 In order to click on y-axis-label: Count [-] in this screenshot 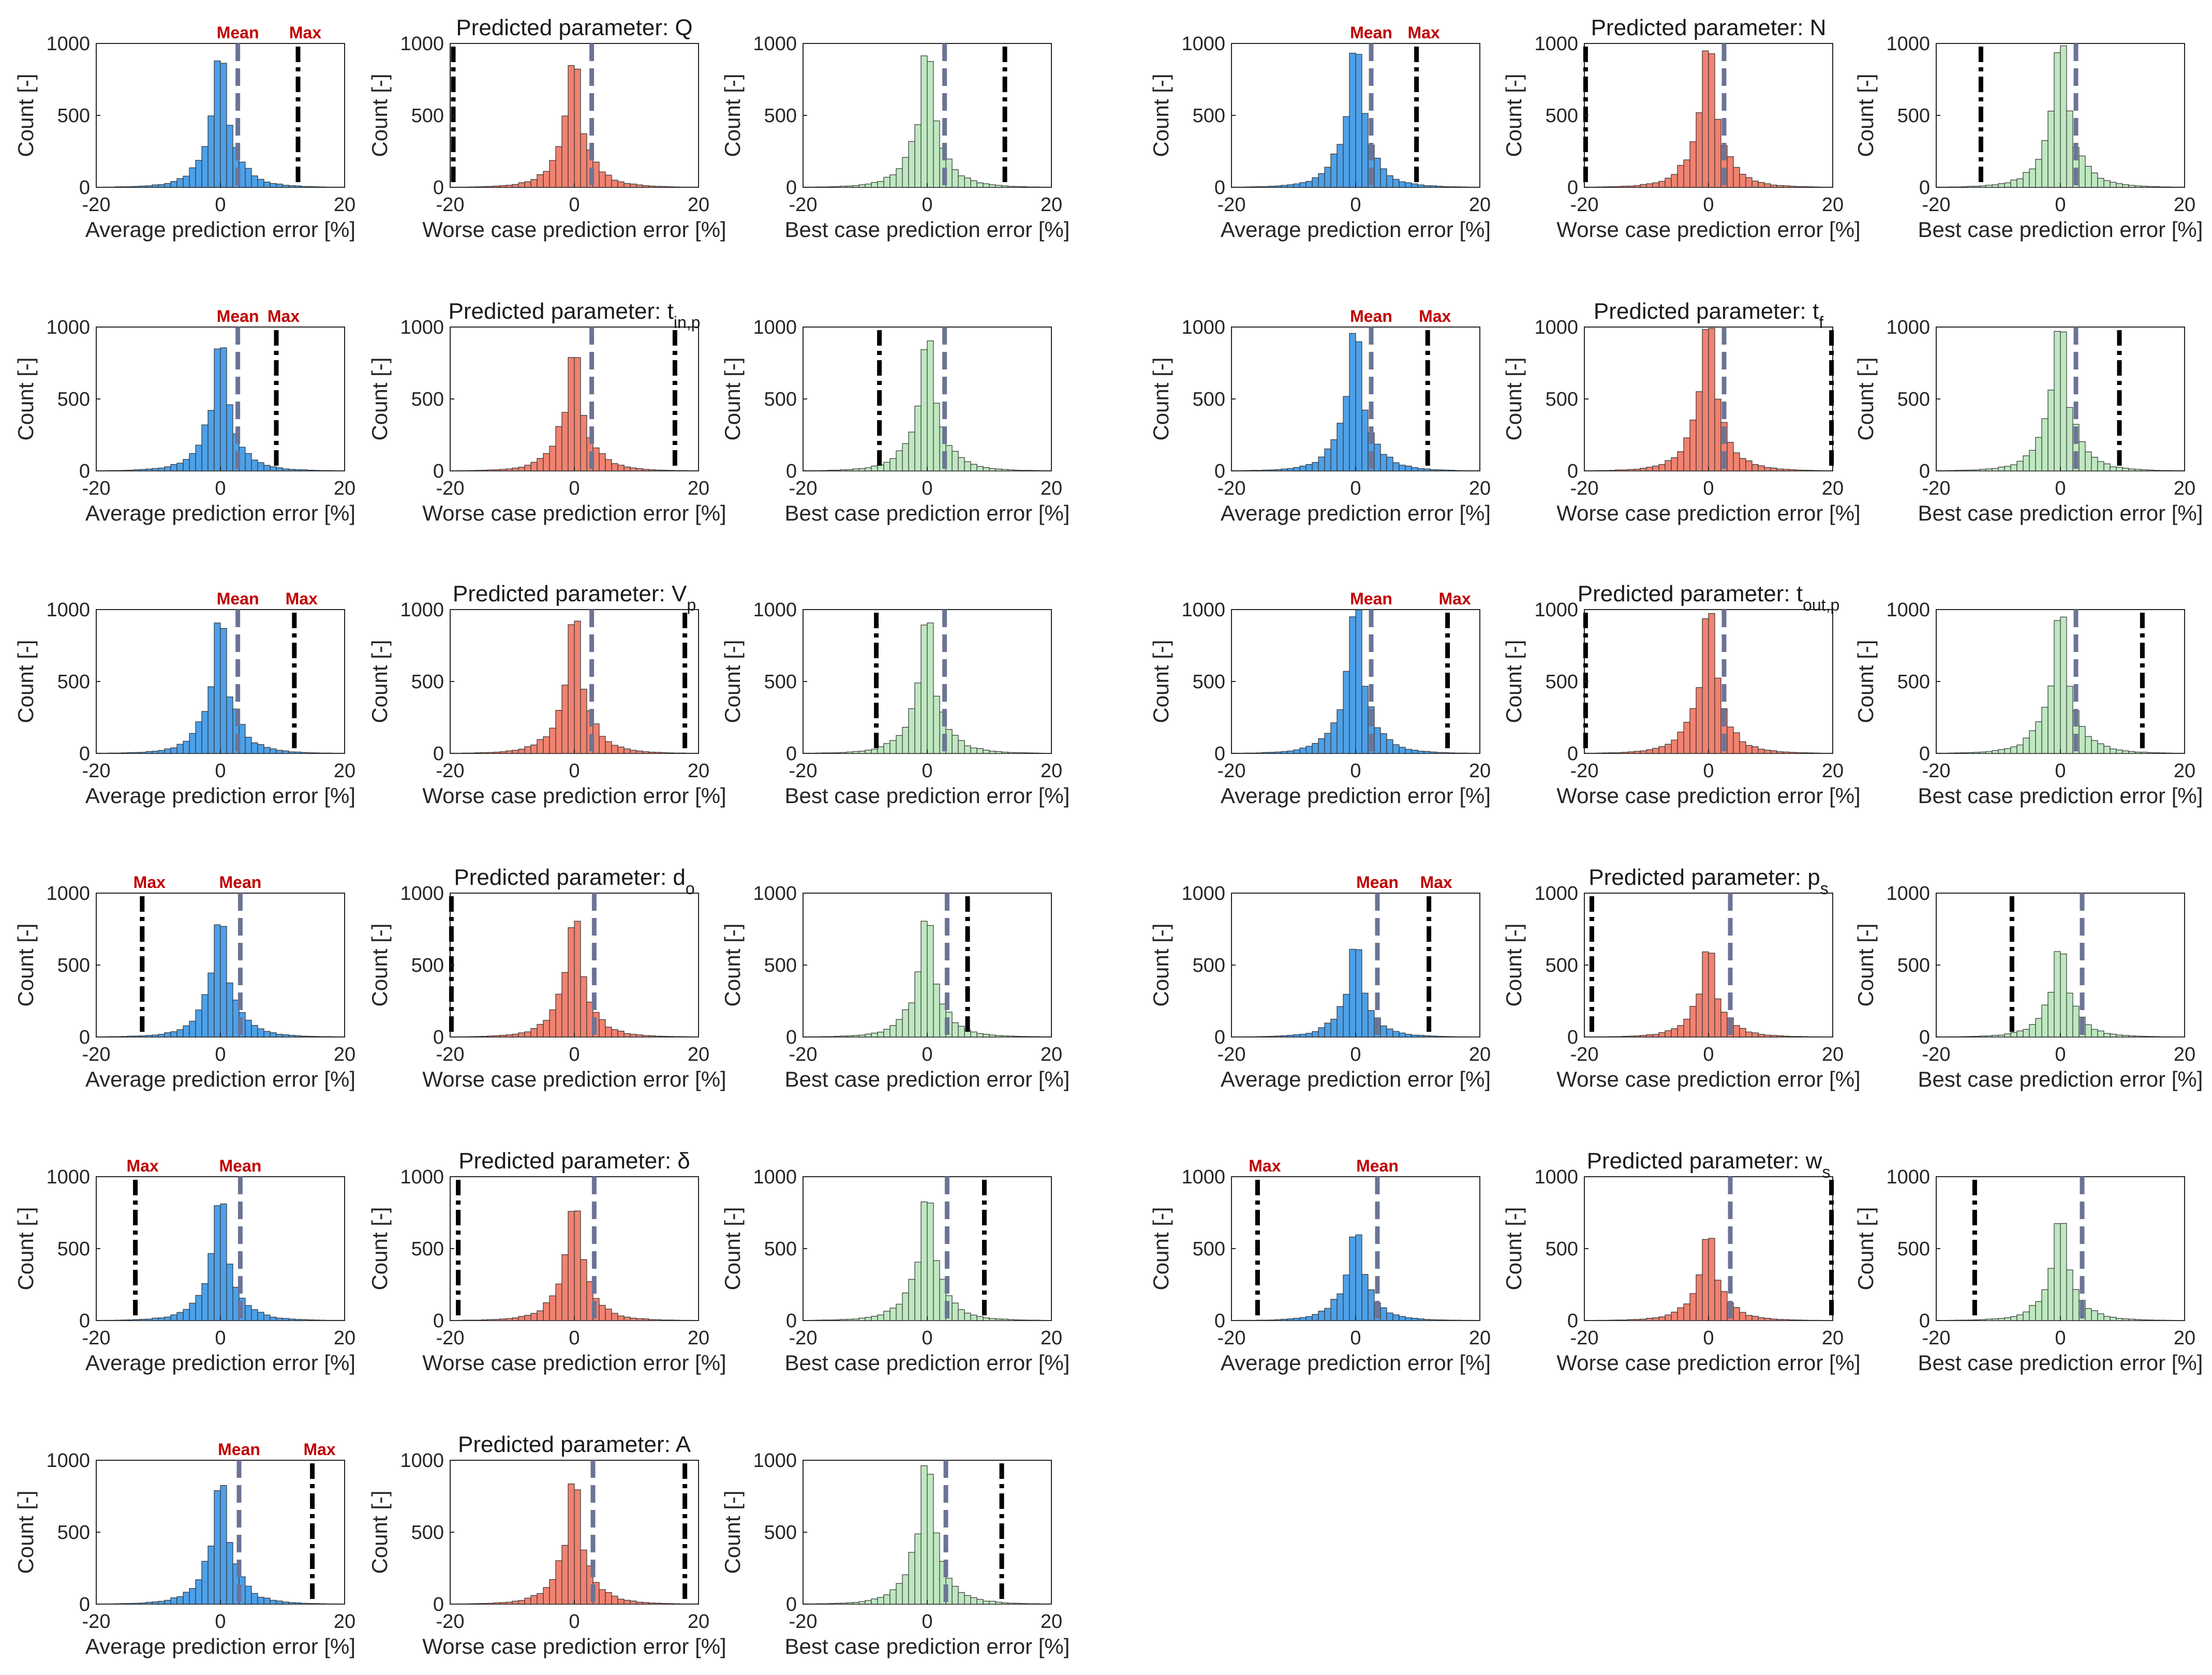, I will do `click(1514, 964)`.